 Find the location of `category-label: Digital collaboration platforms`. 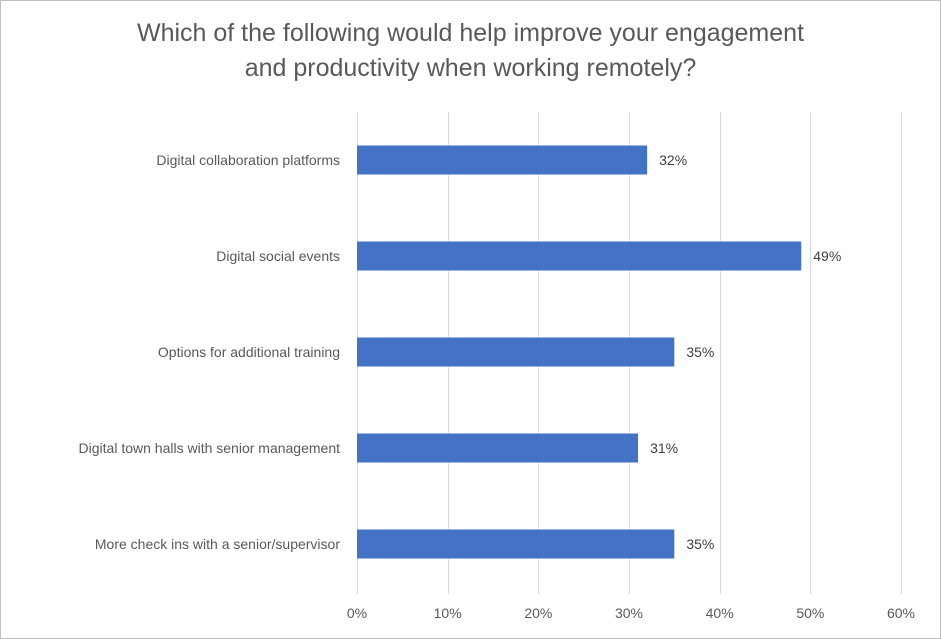

category-label: Digital collaboration platforms is located at coordinates (248, 160).